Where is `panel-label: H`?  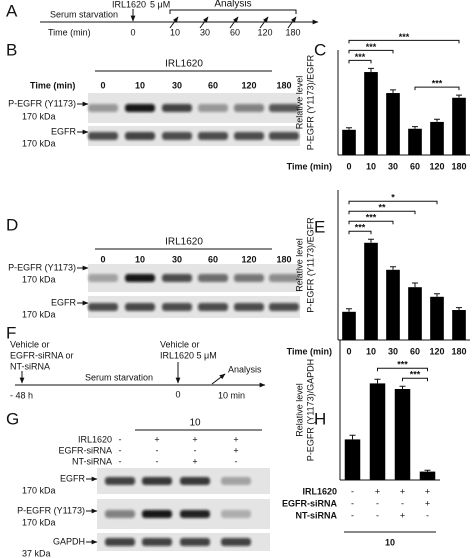
panel-label: H is located at coordinates (320, 418).